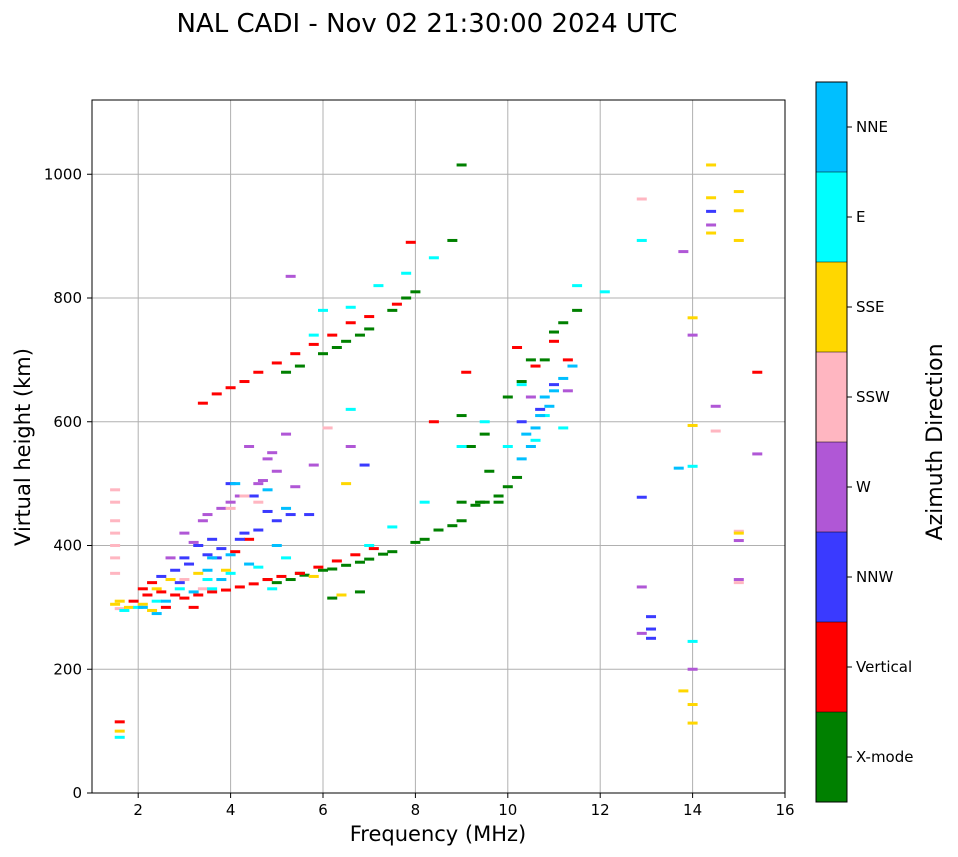 The image size is (958, 857). What do you see at coordinates (863, 487) in the screenshot?
I see `colorbar-label: W` at bounding box center [863, 487].